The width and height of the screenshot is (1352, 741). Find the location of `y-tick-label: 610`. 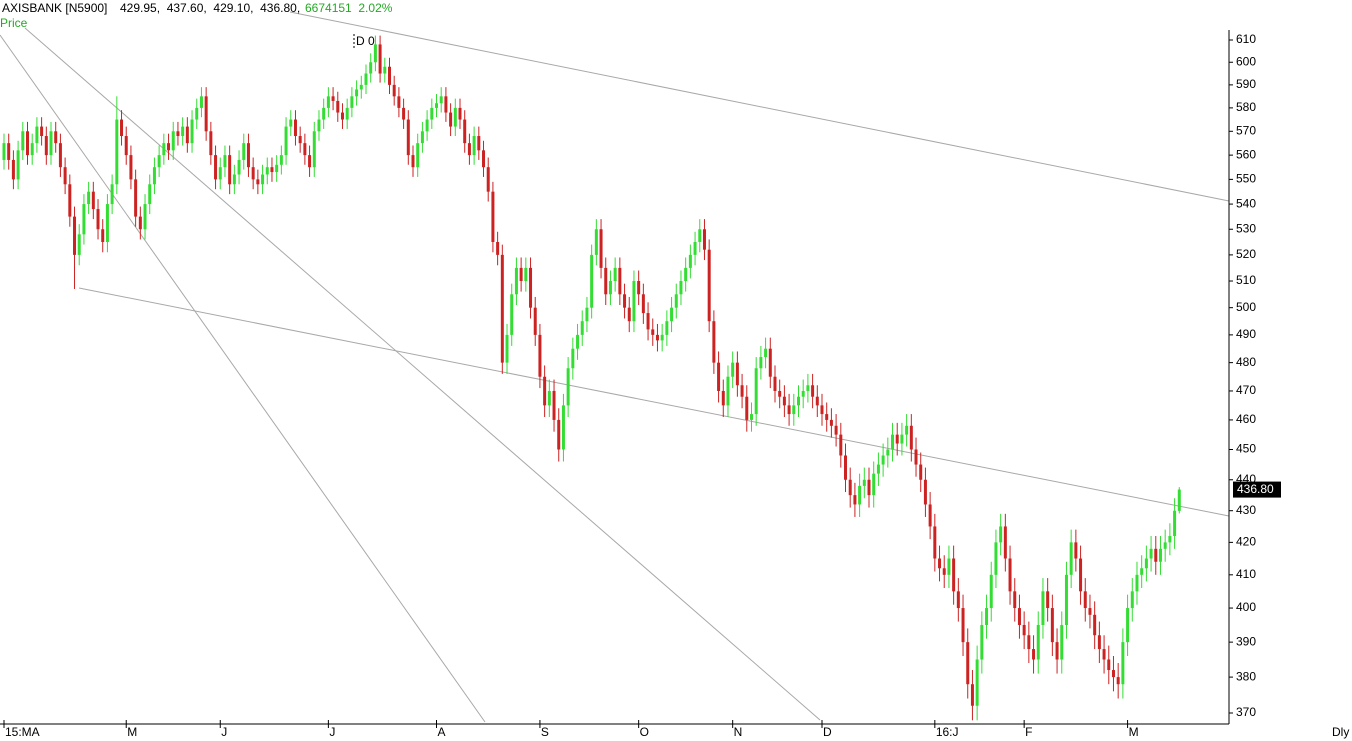

y-tick-label: 610 is located at coordinates (1246, 39).